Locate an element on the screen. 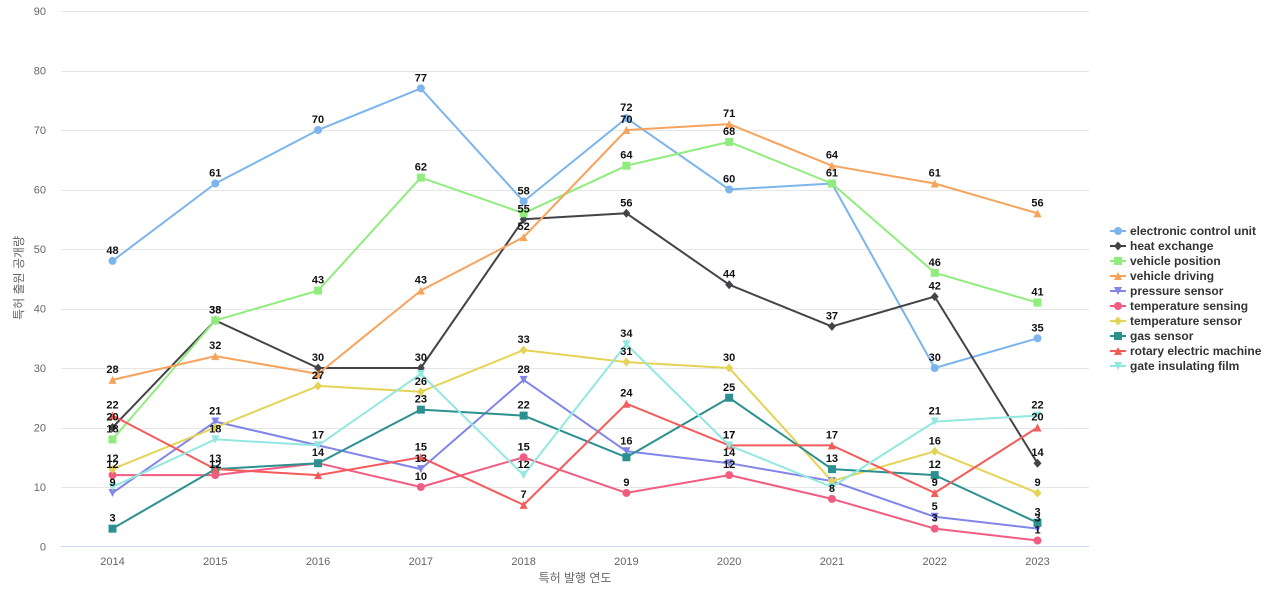 This screenshot has width=1280, height=600. legend-item: rotary electric machine is located at coordinates (1186, 351).